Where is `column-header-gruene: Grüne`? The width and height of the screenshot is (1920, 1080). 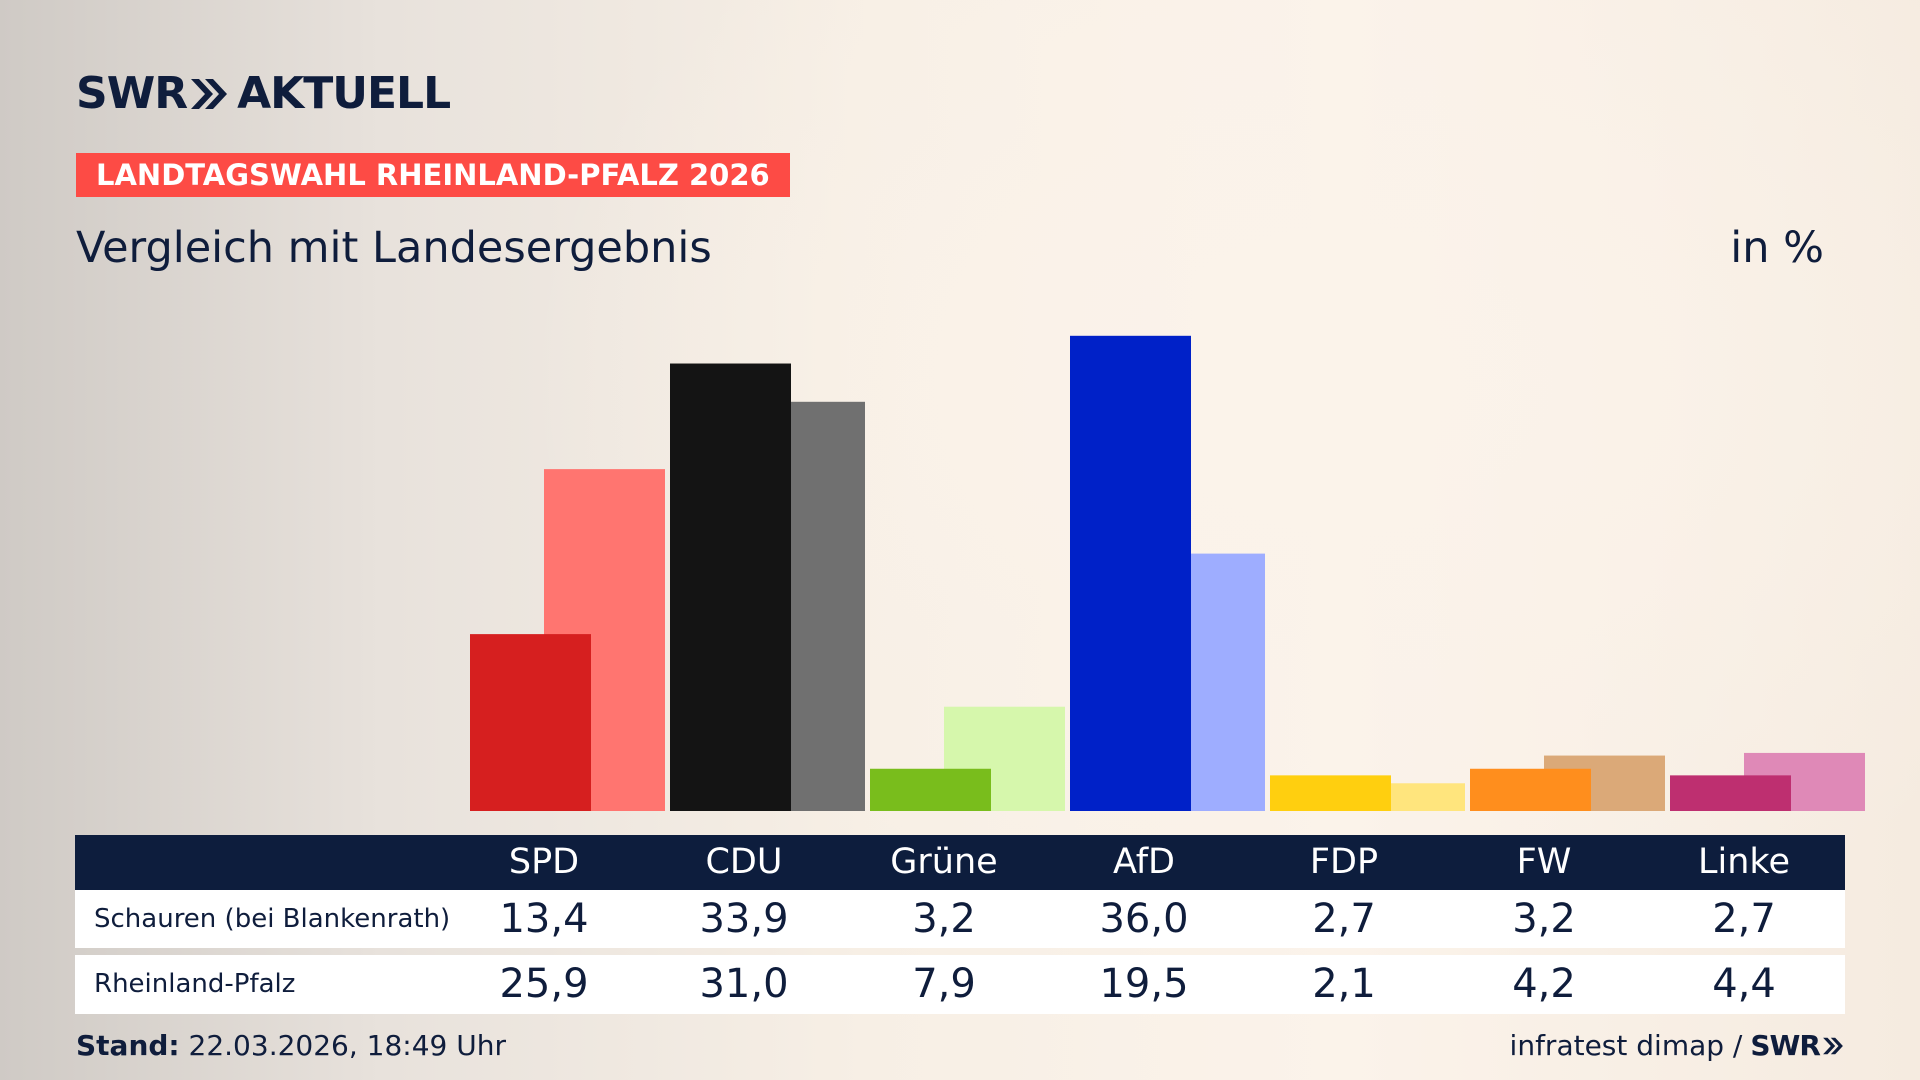
column-header-gruene: Grüne is located at coordinates (944, 862).